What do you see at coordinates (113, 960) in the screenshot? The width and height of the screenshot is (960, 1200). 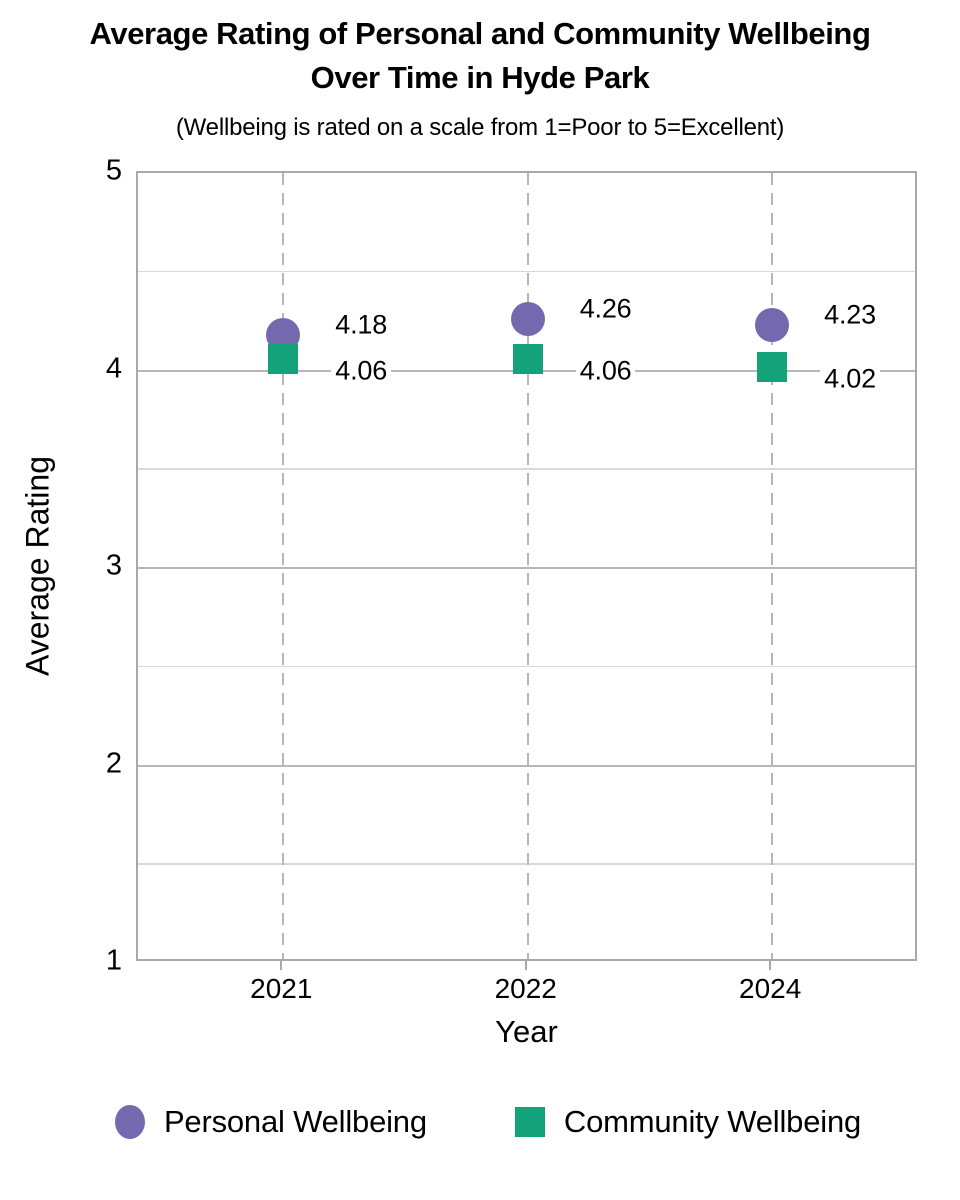 I see `y-tick-label-1: 1` at bounding box center [113, 960].